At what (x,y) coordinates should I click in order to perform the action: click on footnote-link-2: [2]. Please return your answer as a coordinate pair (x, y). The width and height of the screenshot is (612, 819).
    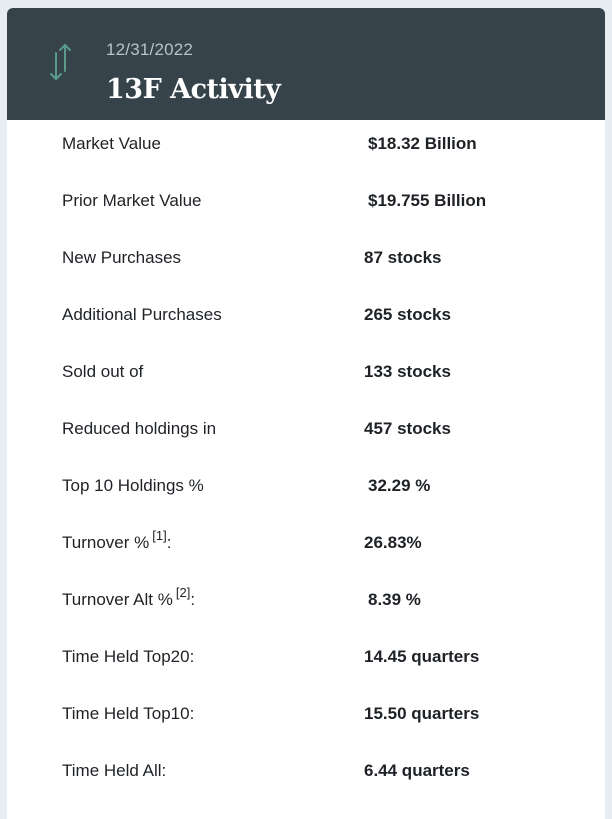
    Looking at the image, I should click on (183, 592).